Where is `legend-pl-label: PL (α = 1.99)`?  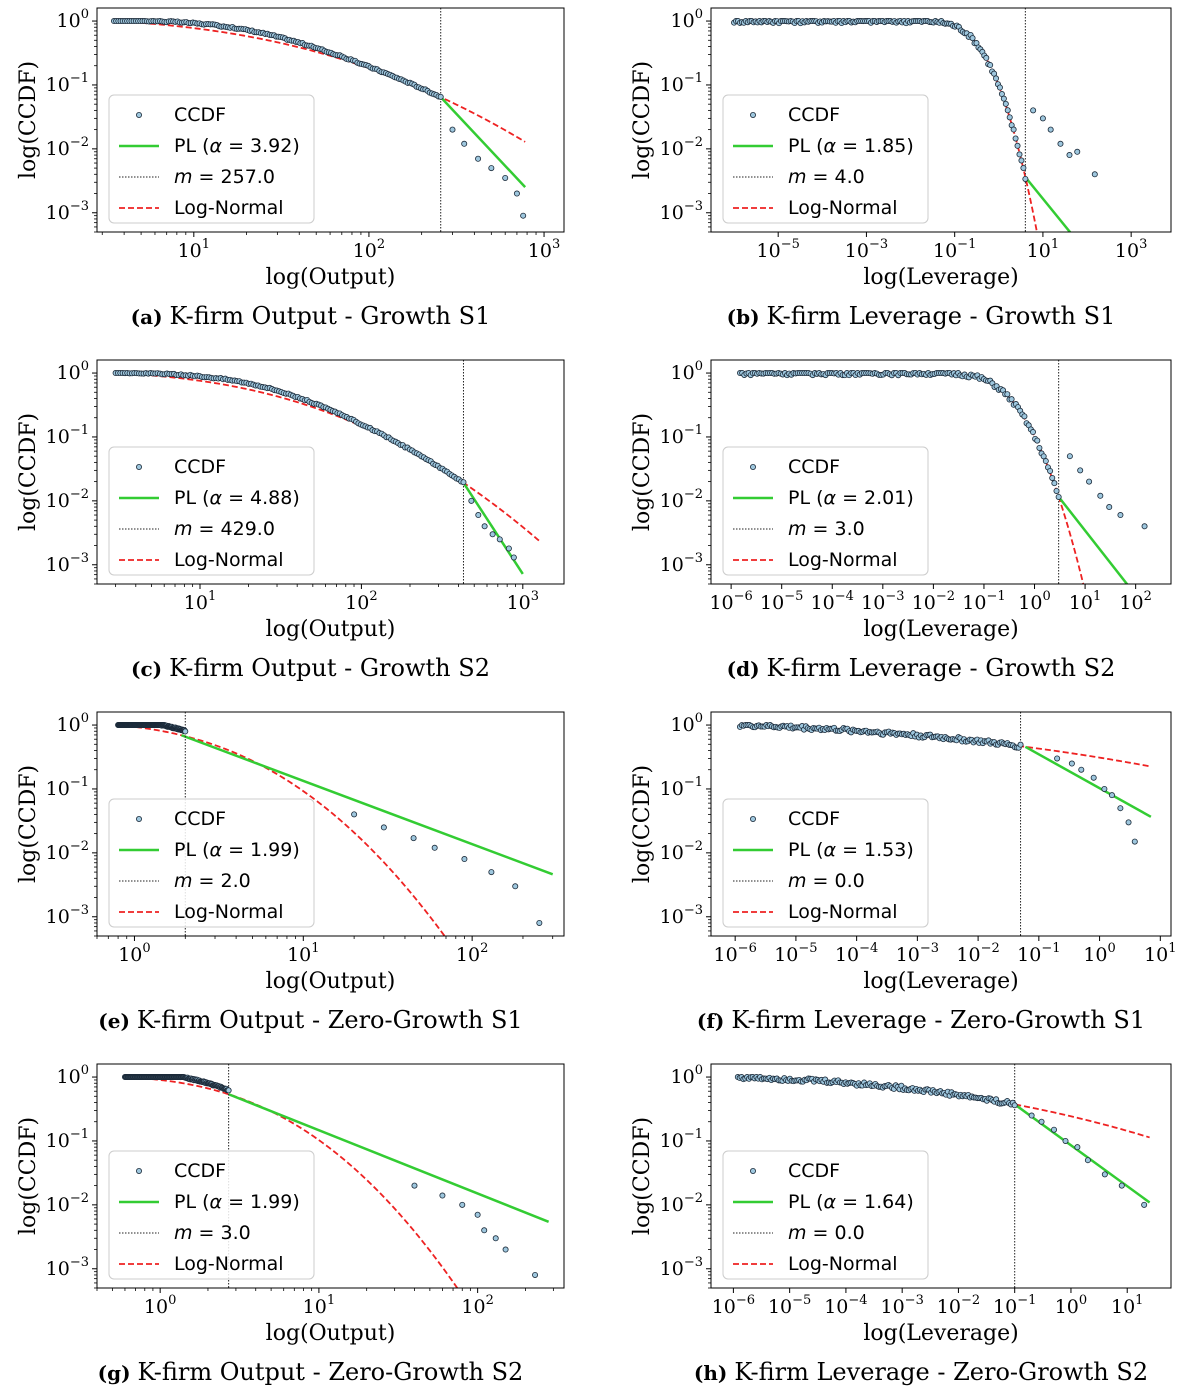
legend-pl-label: PL (α = 1.99) is located at coordinates (237, 850).